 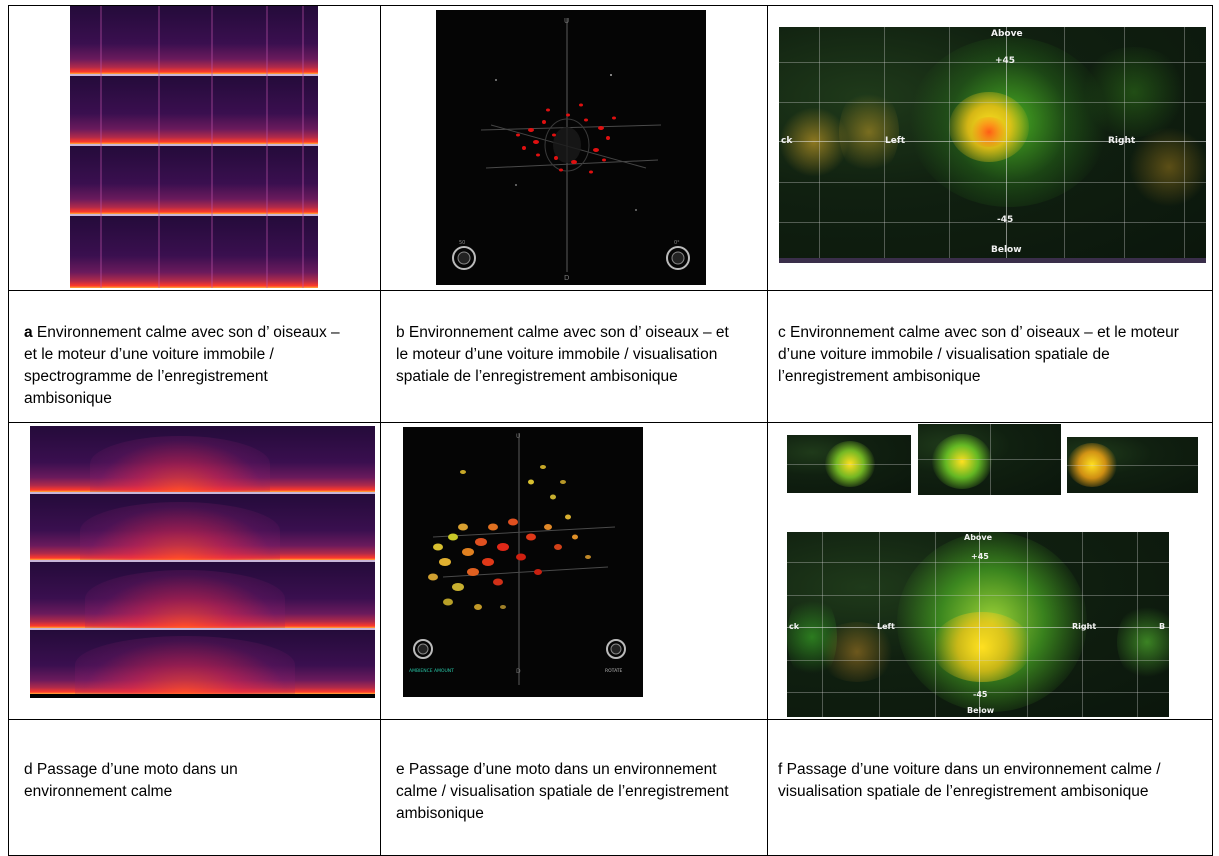 What do you see at coordinates (518, 436) in the screenshot?
I see `viz-up-label-e: U` at bounding box center [518, 436].